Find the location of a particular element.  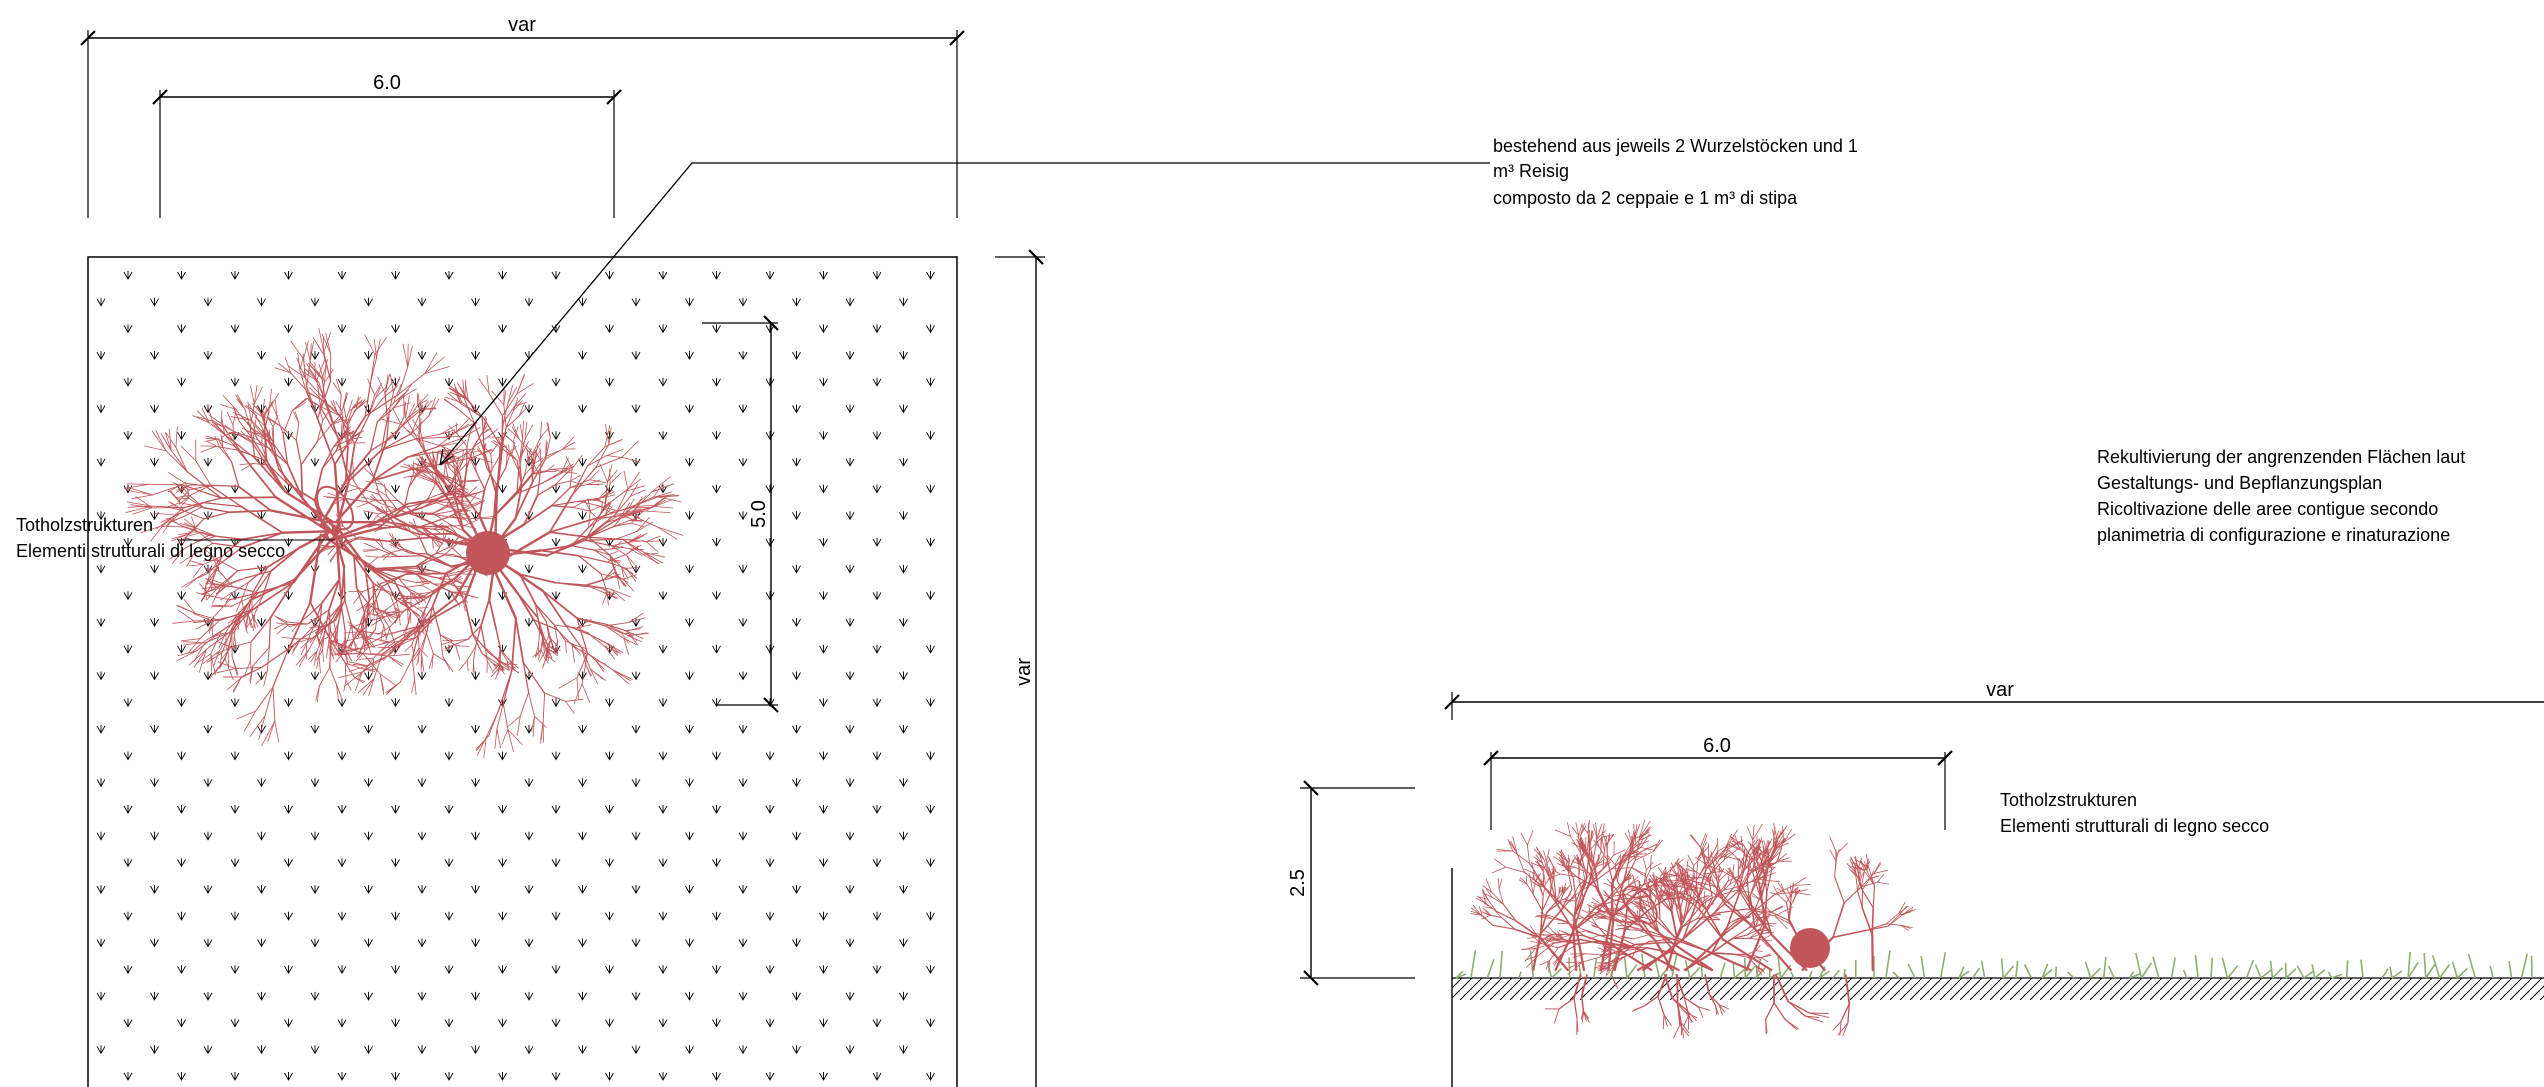

dim-heap-height-section: 2.5 is located at coordinates (1351, 883).